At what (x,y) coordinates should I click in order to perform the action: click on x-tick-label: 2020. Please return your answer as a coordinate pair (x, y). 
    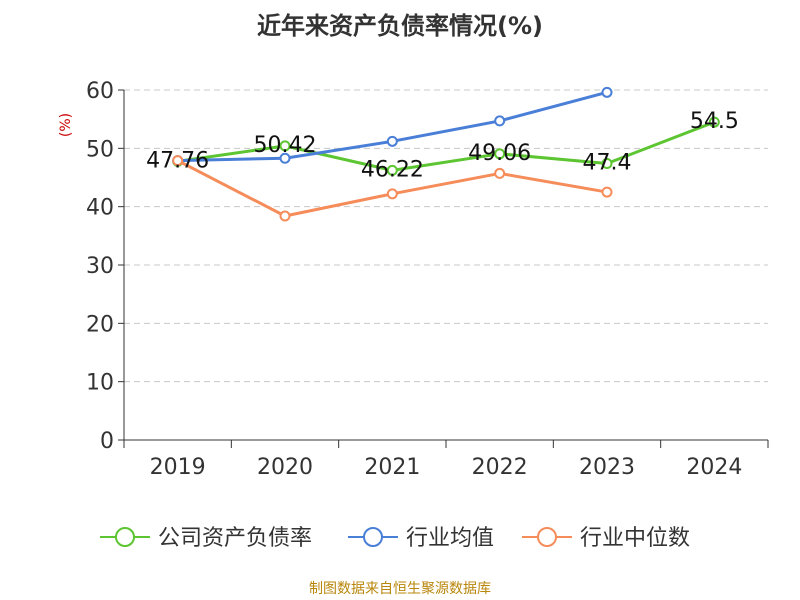
    Looking at the image, I should click on (285, 467).